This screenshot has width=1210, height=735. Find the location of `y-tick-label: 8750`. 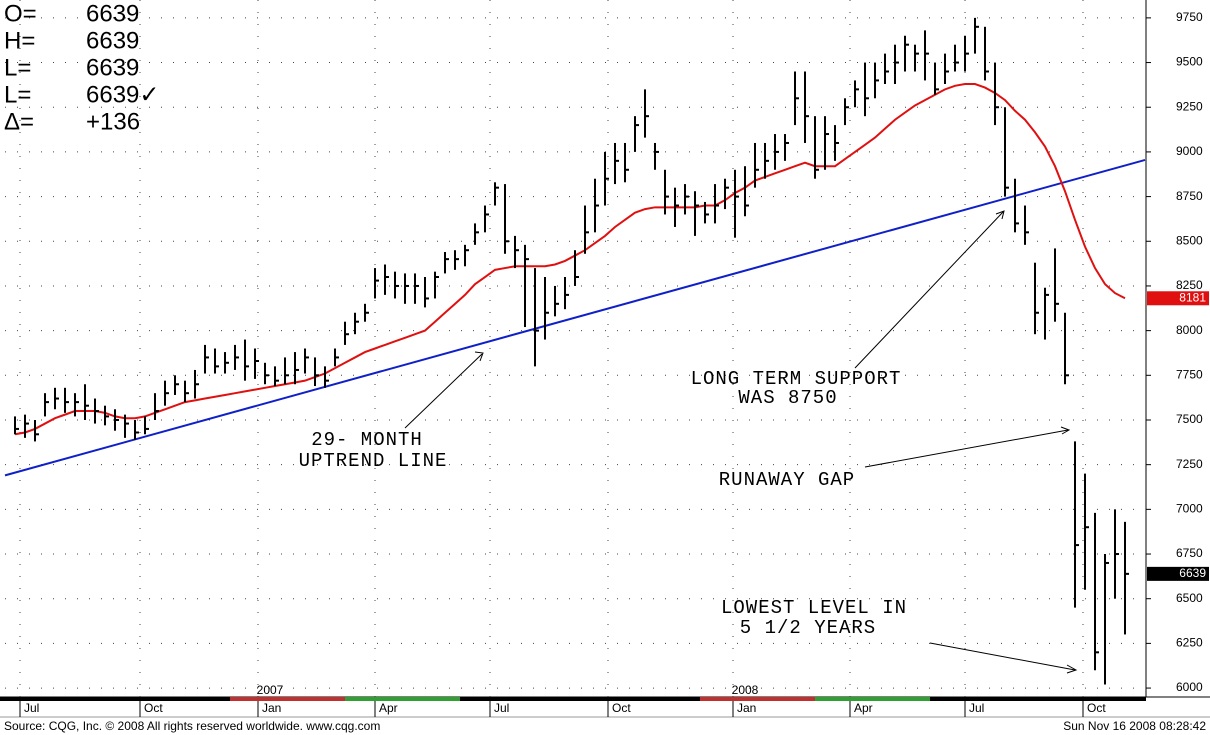

y-tick-label: 8750 is located at coordinates (1189, 196).